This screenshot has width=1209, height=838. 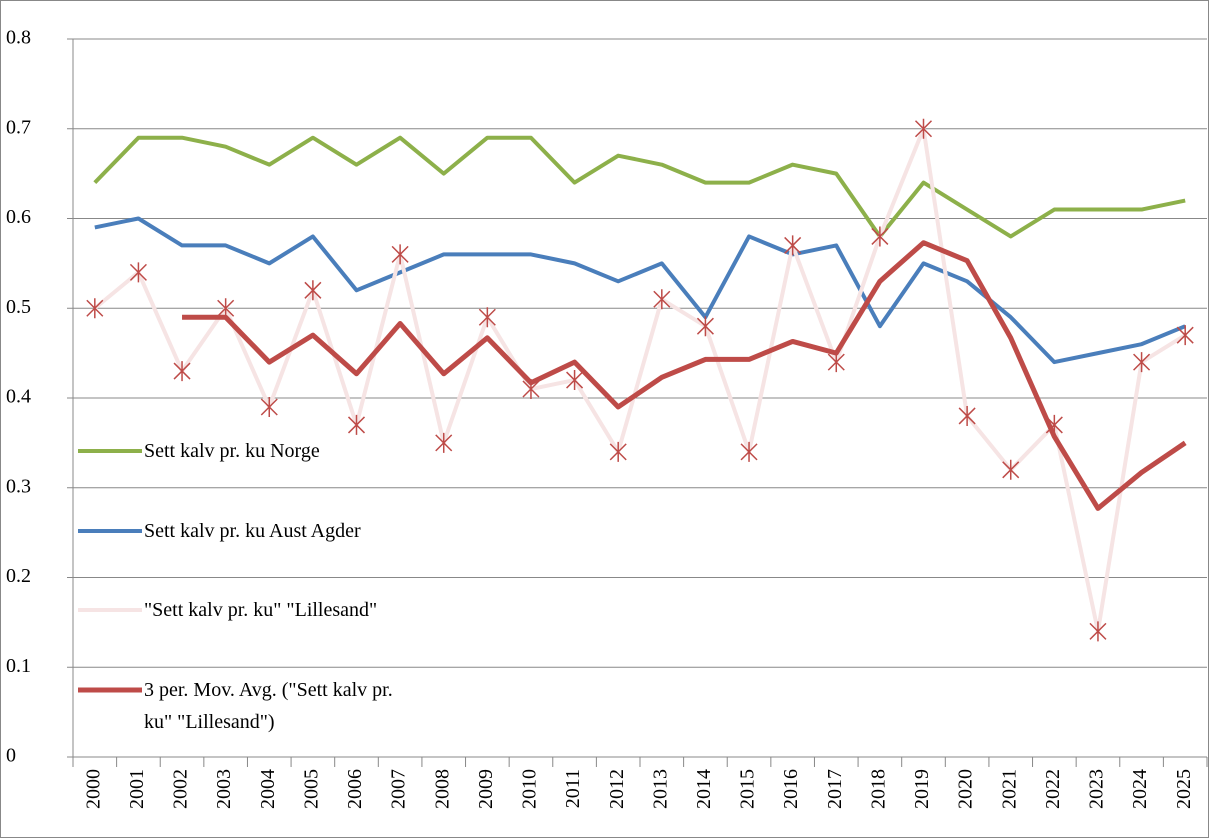 What do you see at coordinates (18, 127) in the screenshot?
I see `y-tick-label: 0.7` at bounding box center [18, 127].